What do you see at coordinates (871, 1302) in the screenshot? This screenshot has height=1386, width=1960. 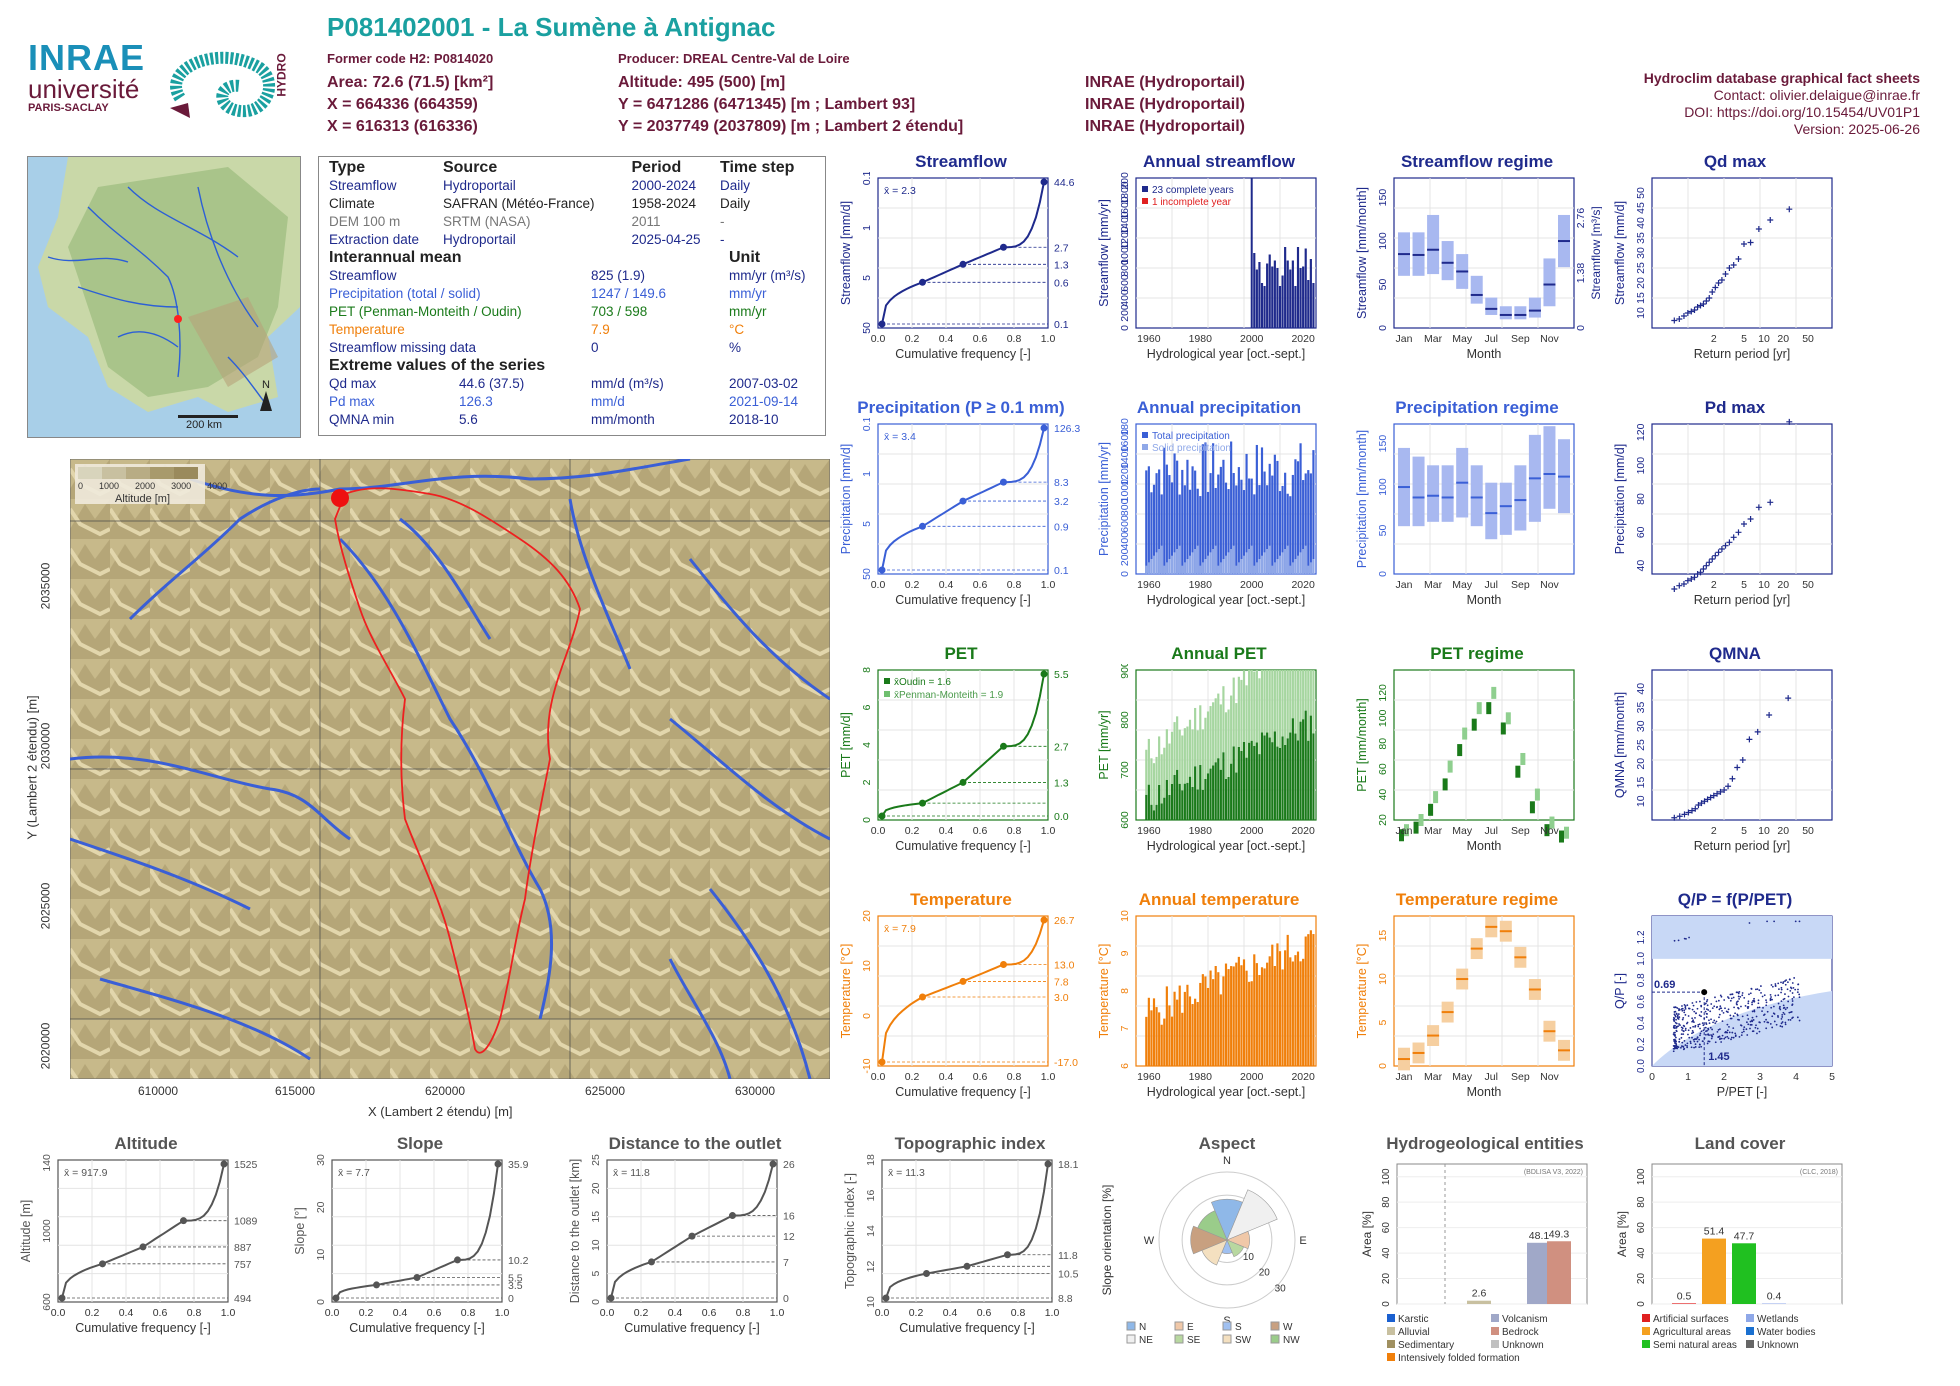 I see `y-tick-label: 10` at bounding box center [871, 1302].